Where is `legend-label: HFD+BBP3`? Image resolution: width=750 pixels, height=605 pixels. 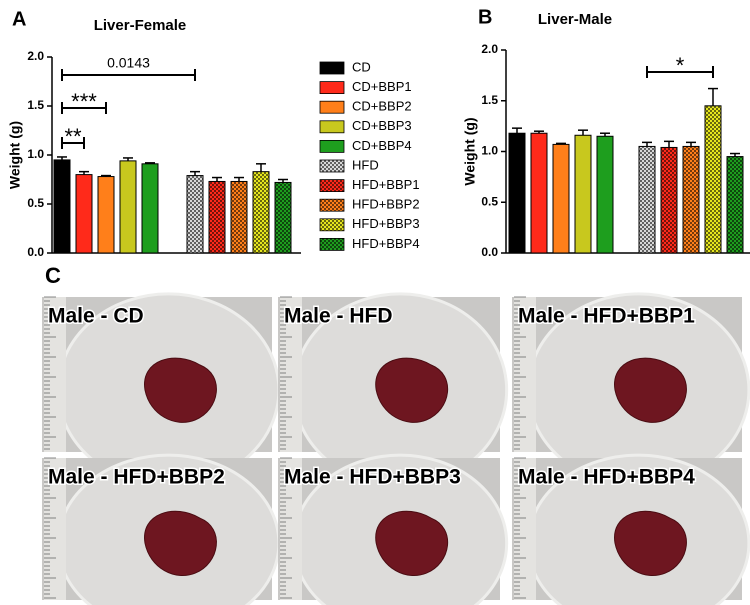 legend-label: HFD+BBP3 is located at coordinates (386, 223).